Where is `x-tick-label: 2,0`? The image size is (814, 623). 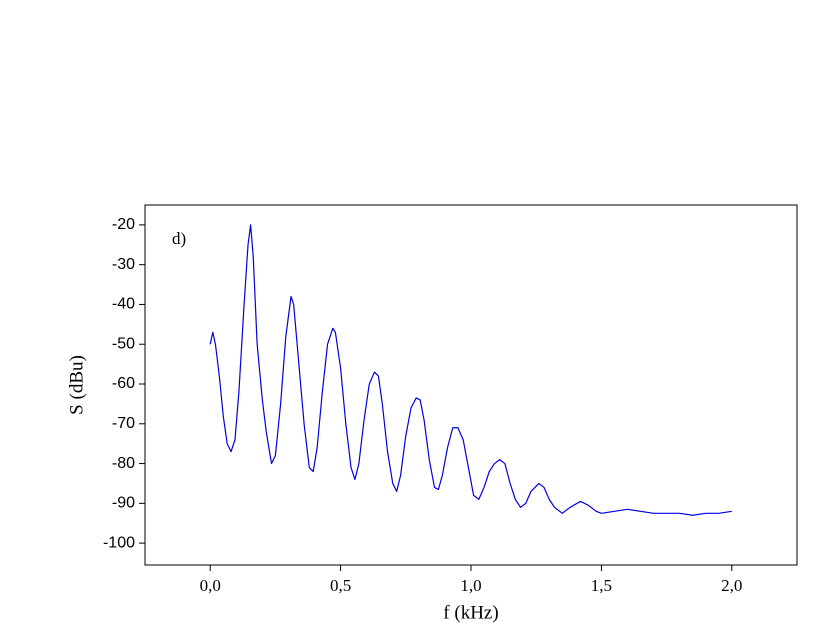 x-tick-label: 2,0 is located at coordinates (731, 585).